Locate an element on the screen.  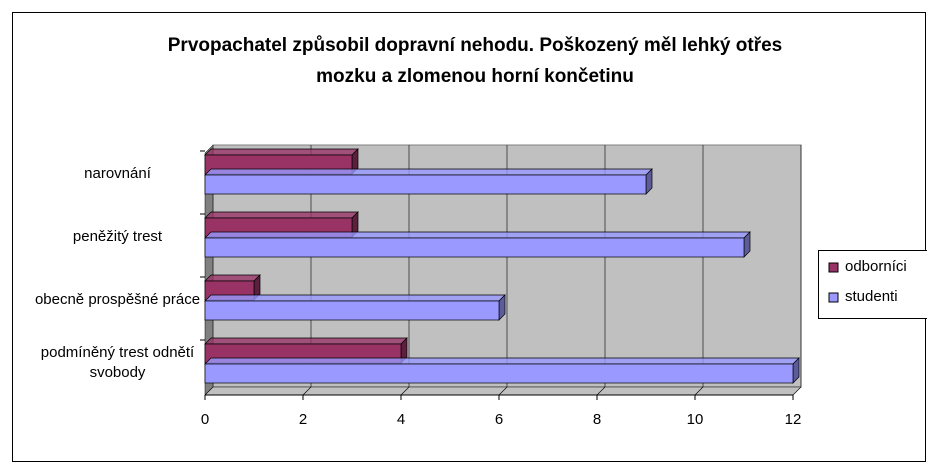
legend-label: studenti is located at coordinates (871, 296).